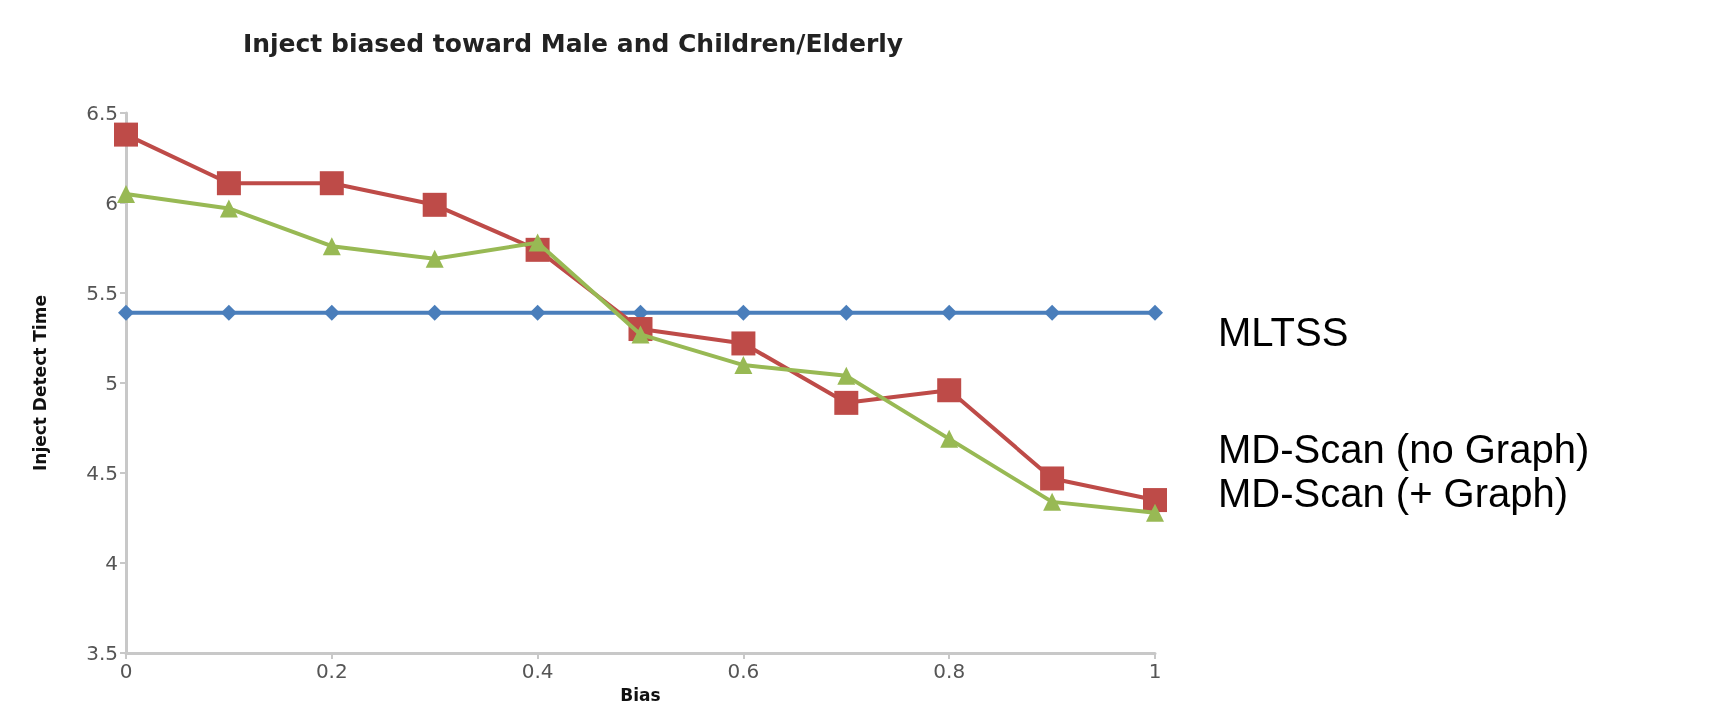 The height and width of the screenshot is (707, 1734). Describe the element at coordinates (573, 43) in the screenshot. I see `chart-title: Inject biased toward Male and Children/Elderly` at that location.